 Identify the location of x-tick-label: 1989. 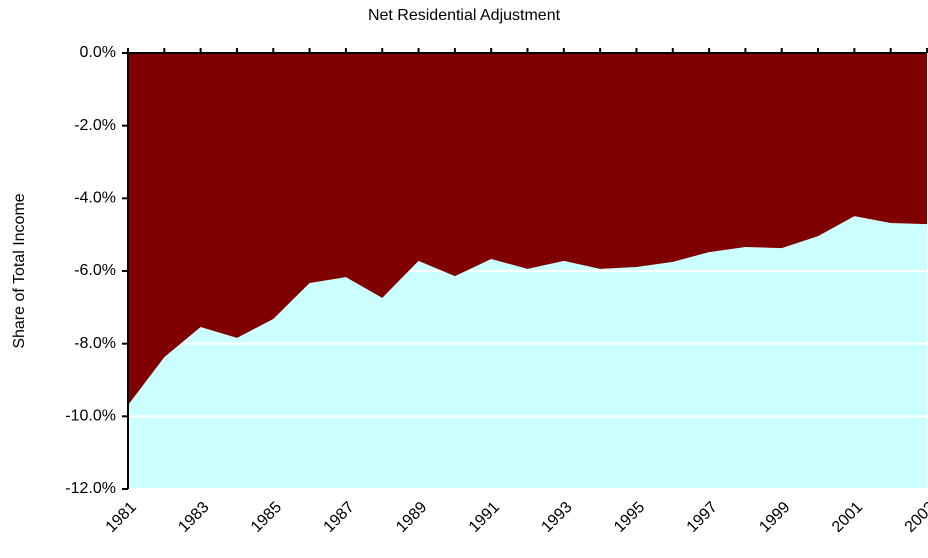
(411, 517).